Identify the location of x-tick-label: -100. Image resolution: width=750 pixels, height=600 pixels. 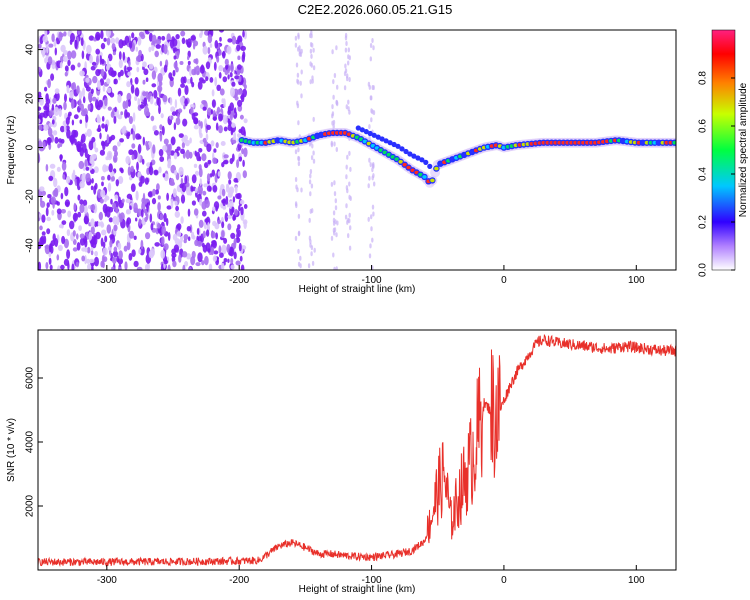
(372, 580).